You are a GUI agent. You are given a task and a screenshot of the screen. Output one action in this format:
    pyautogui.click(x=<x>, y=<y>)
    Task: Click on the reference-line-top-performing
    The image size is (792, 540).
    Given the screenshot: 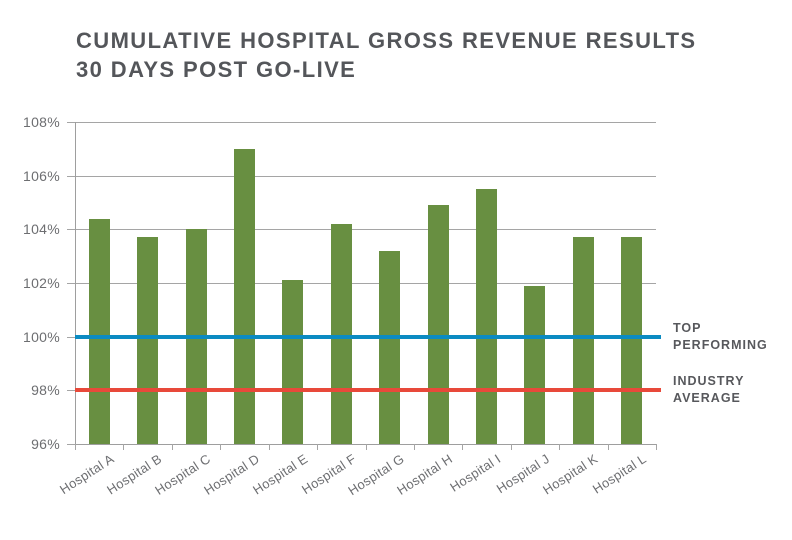 What is the action you would take?
    pyautogui.click(x=368, y=336)
    